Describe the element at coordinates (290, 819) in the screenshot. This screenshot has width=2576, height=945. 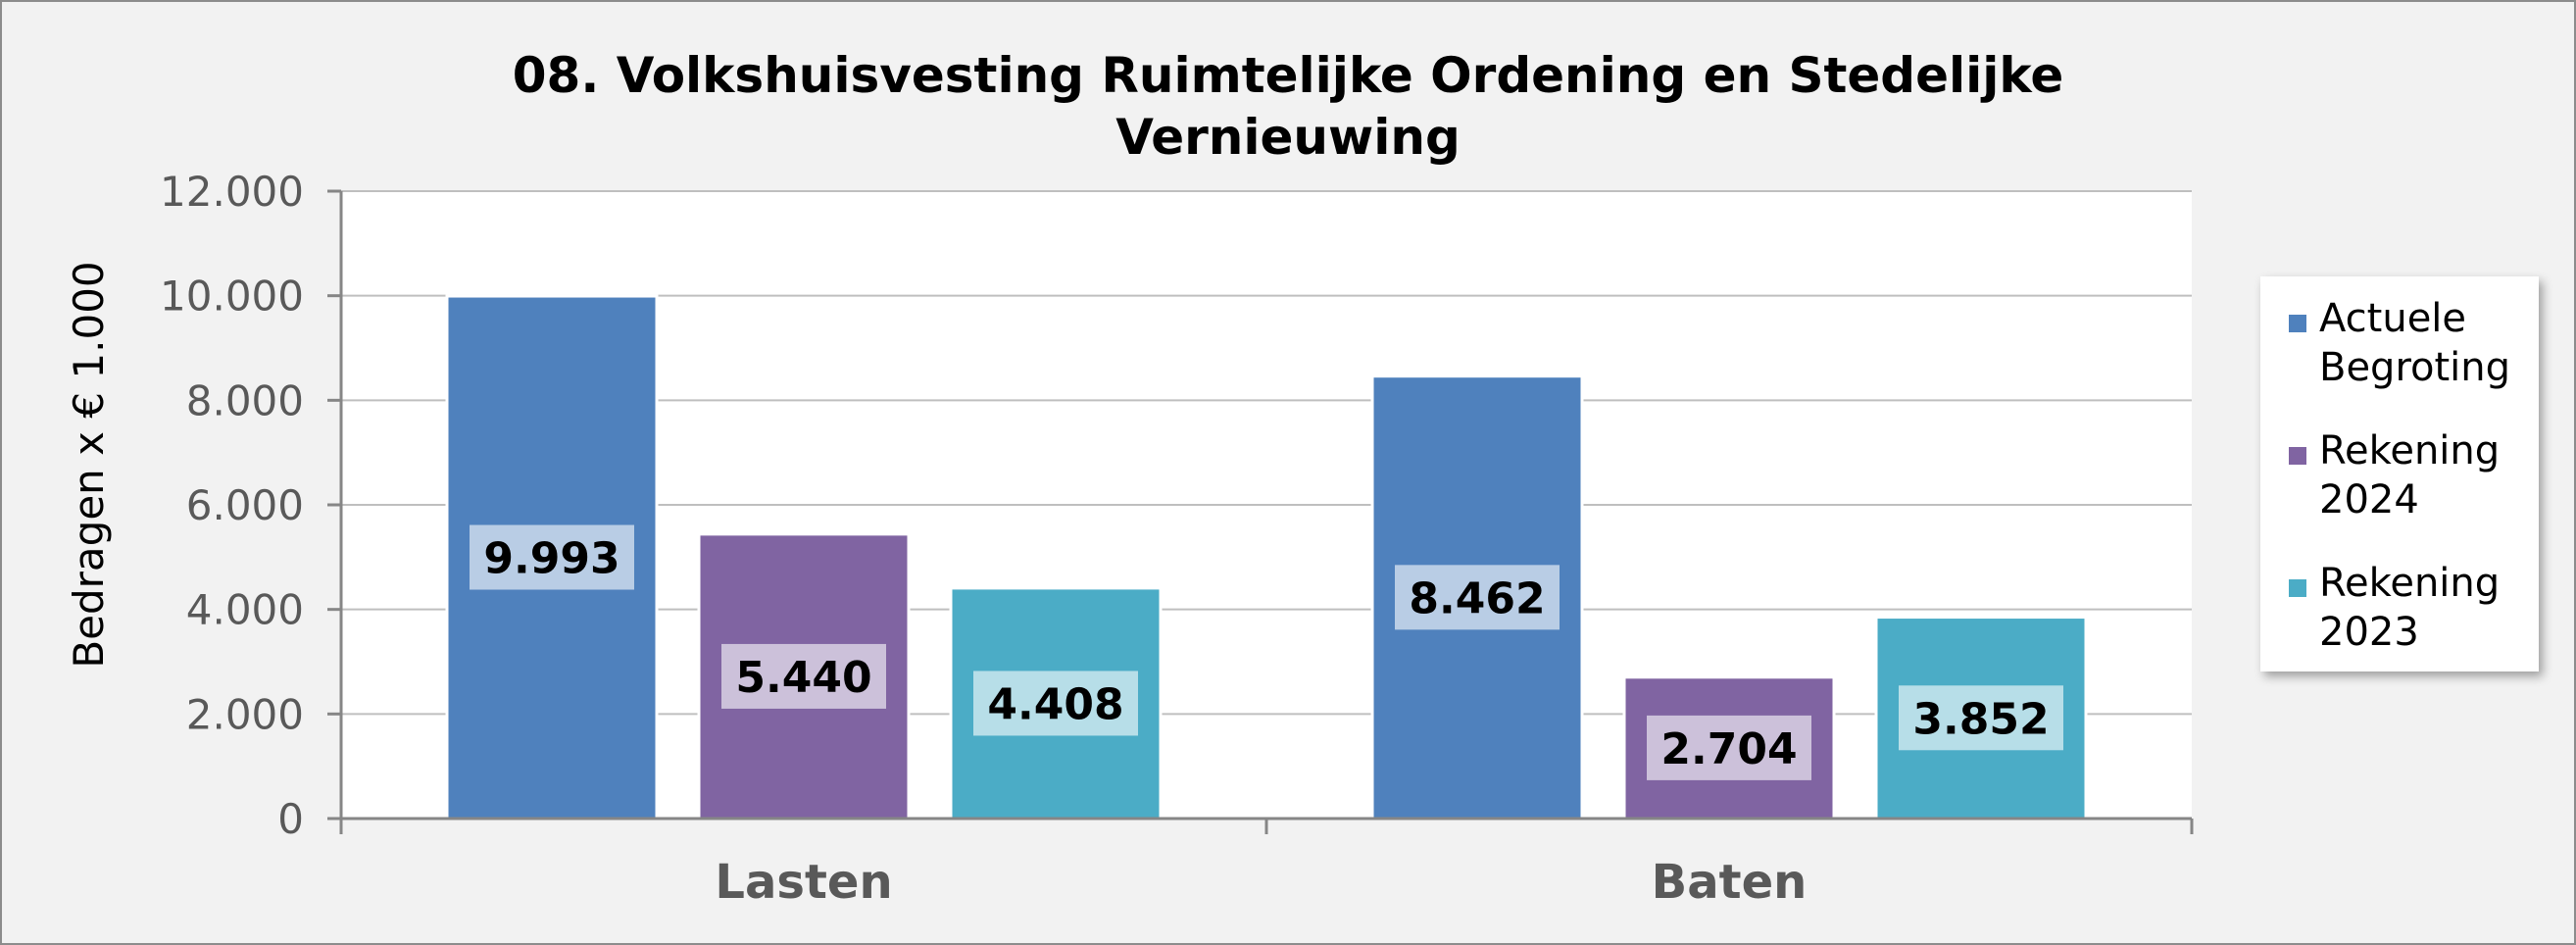
I see `y-tick-label: 0` at that location.